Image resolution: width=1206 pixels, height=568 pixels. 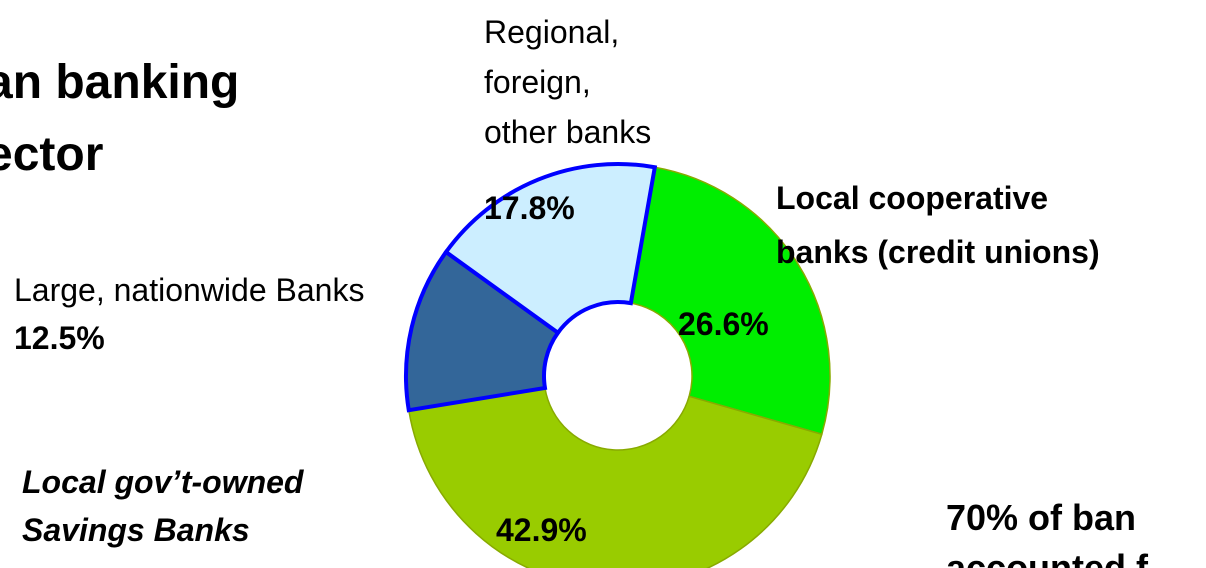 I want to click on label-cooperative-line-2: banks (credit unions), so click(x=938, y=252).